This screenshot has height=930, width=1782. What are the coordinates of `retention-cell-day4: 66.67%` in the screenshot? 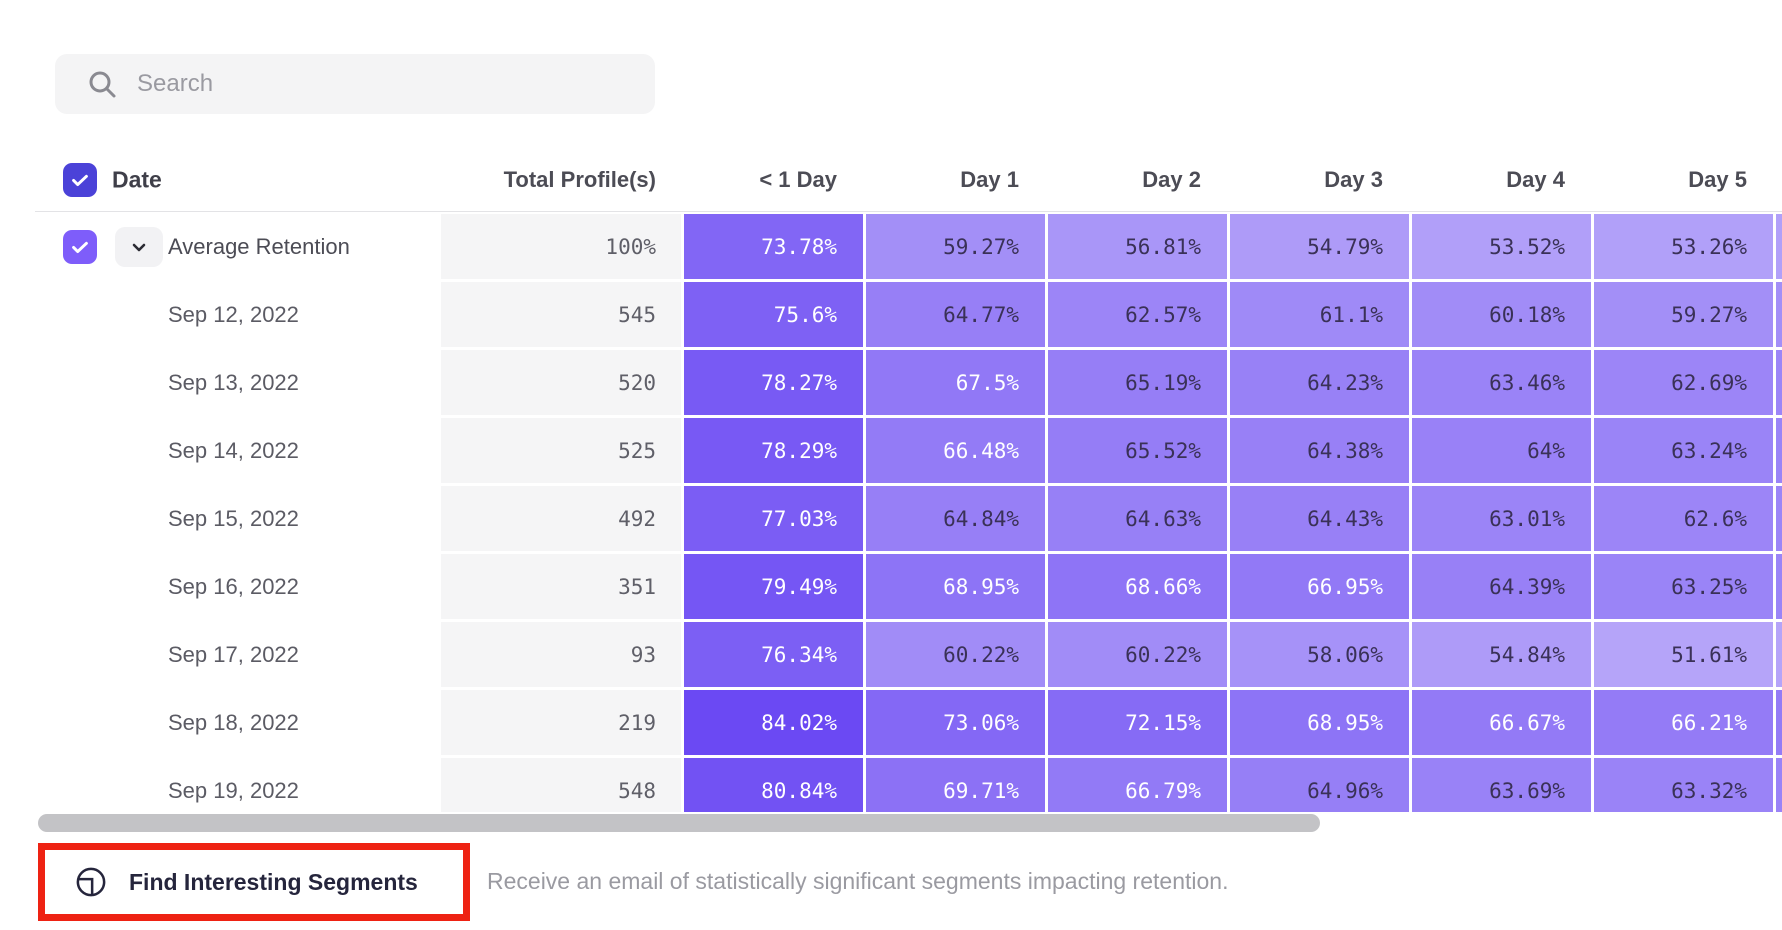 It's located at (1501, 722).